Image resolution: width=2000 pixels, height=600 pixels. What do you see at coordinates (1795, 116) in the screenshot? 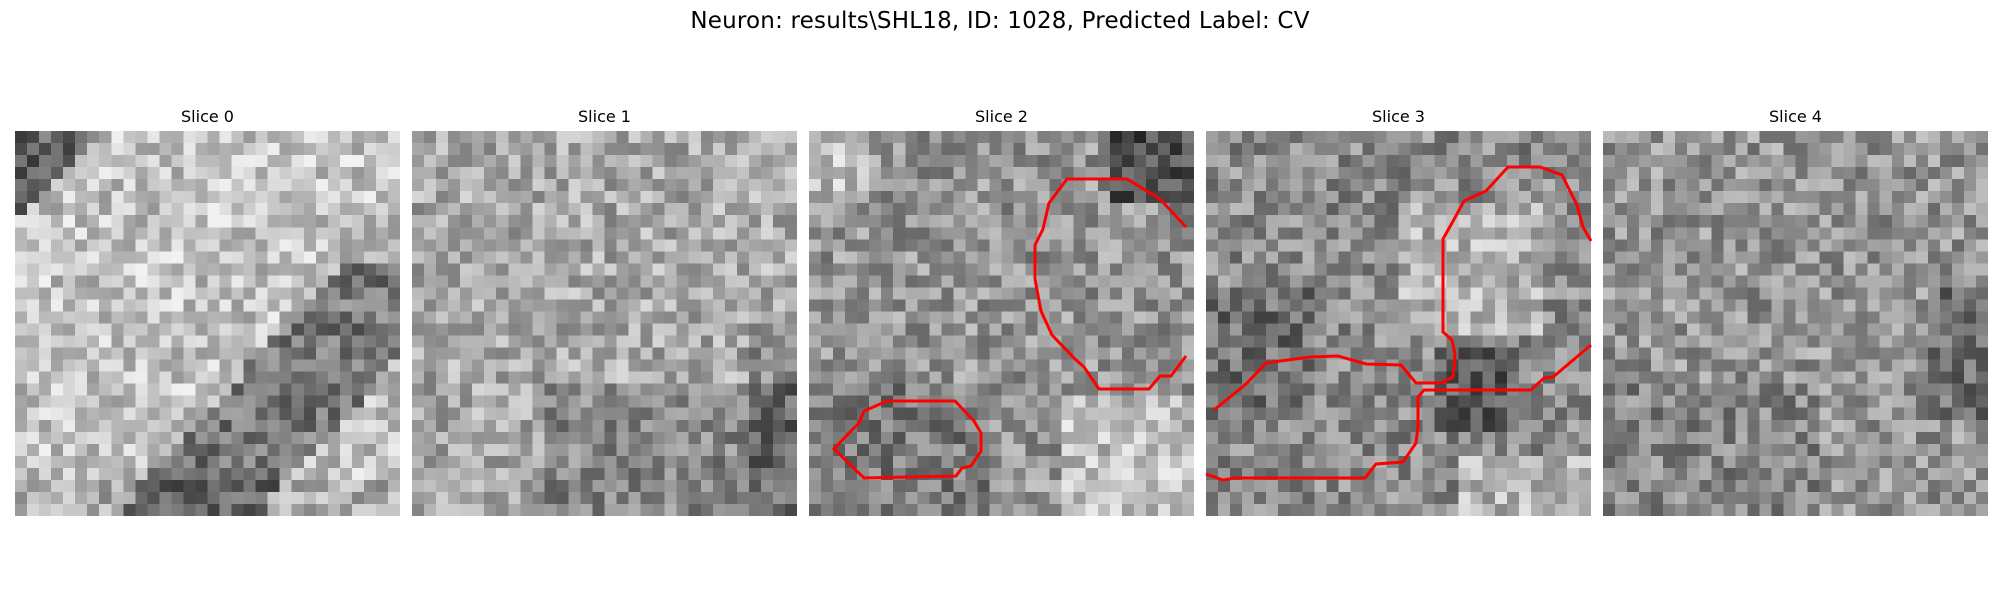
I see `slice-title-4: Slice 4` at bounding box center [1795, 116].